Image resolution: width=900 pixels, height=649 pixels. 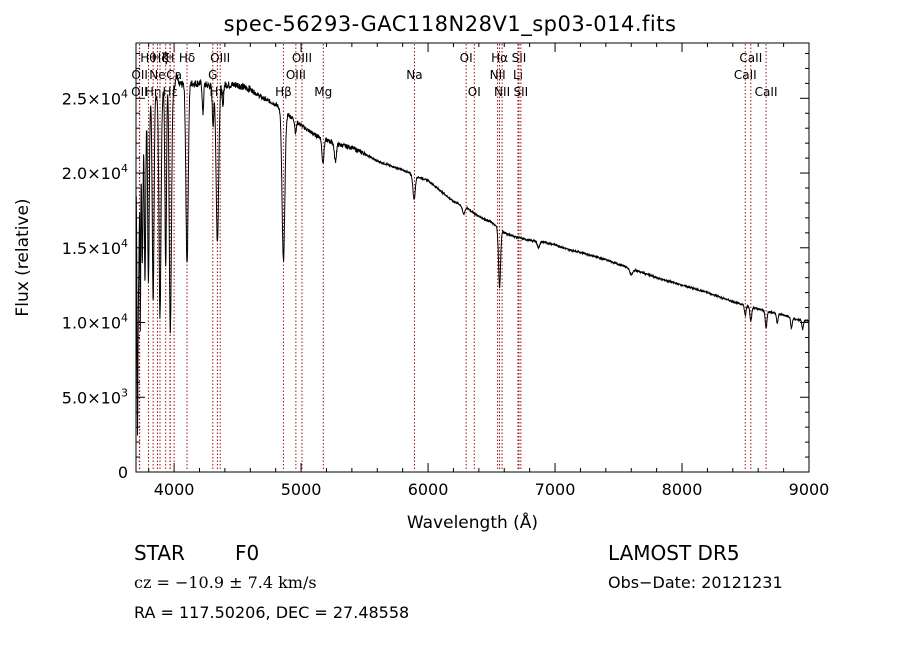 What do you see at coordinates (148, 58) in the screenshot?
I see `line-marker-label: Hθ` at bounding box center [148, 58].